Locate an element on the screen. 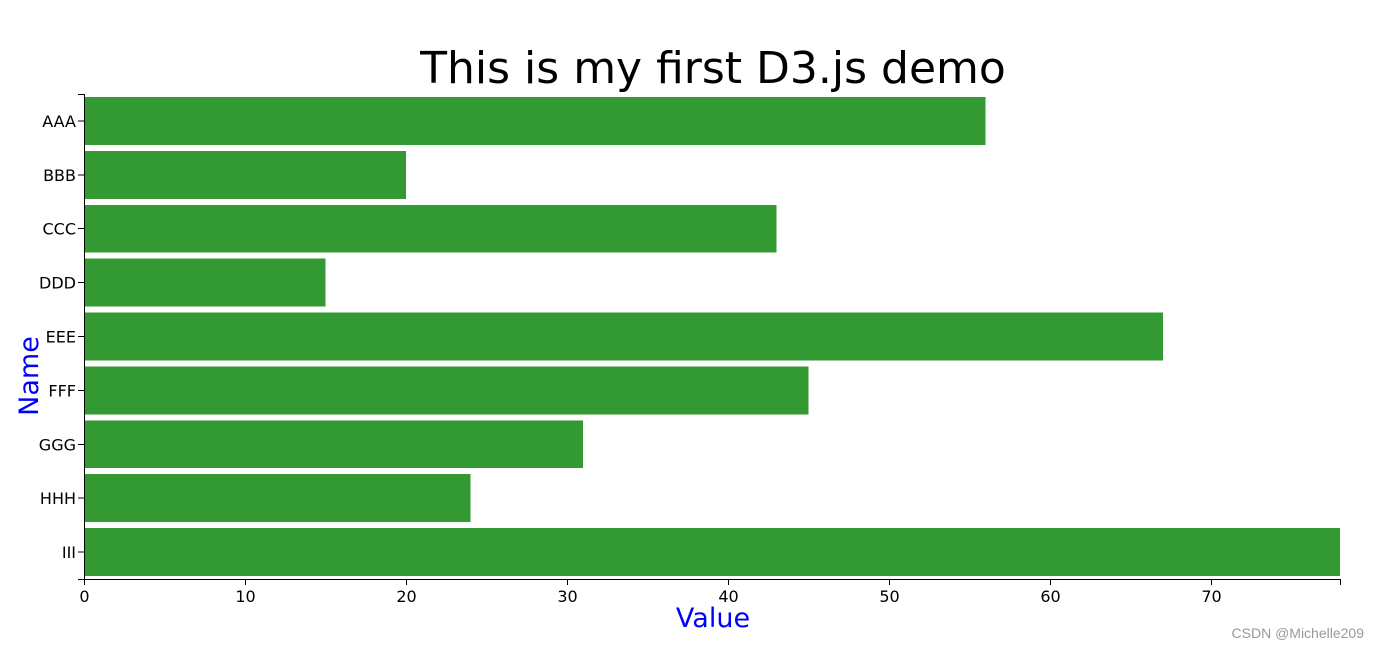  y-tick-label: GGG is located at coordinates (57, 444).